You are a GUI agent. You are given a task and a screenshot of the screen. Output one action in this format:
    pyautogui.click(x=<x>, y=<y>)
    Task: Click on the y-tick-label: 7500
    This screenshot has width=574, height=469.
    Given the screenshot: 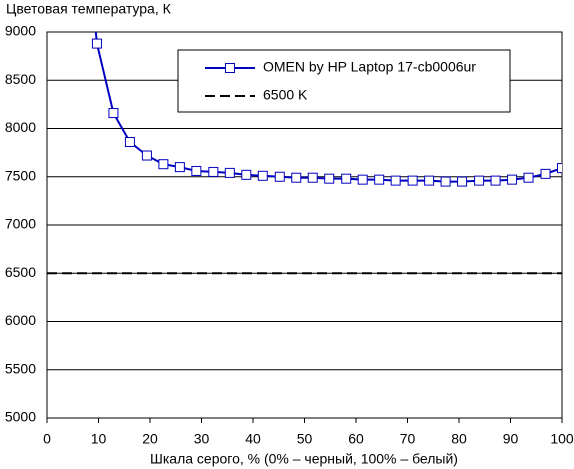 What is the action you would take?
    pyautogui.click(x=20, y=175)
    